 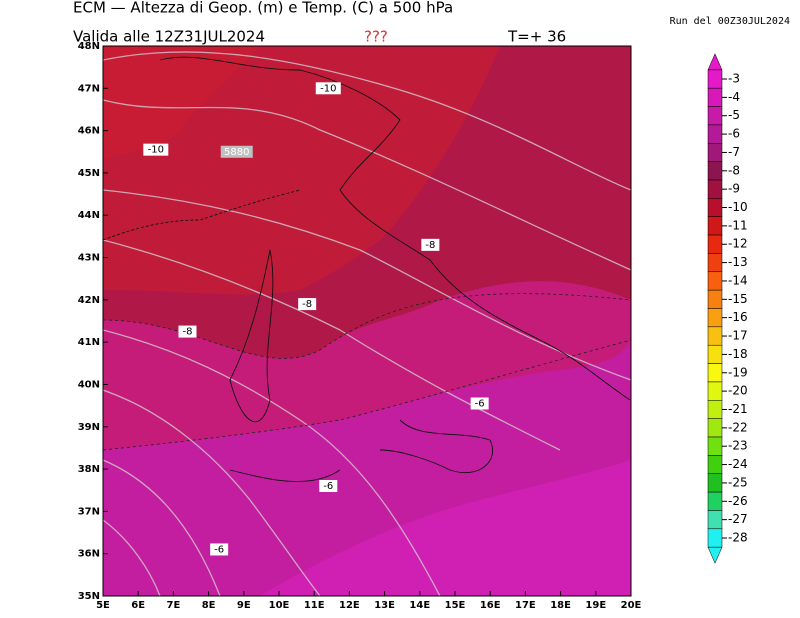 What do you see at coordinates (89, 342) in the screenshot?
I see `lat-label: 41N` at bounding box center [89, 342].